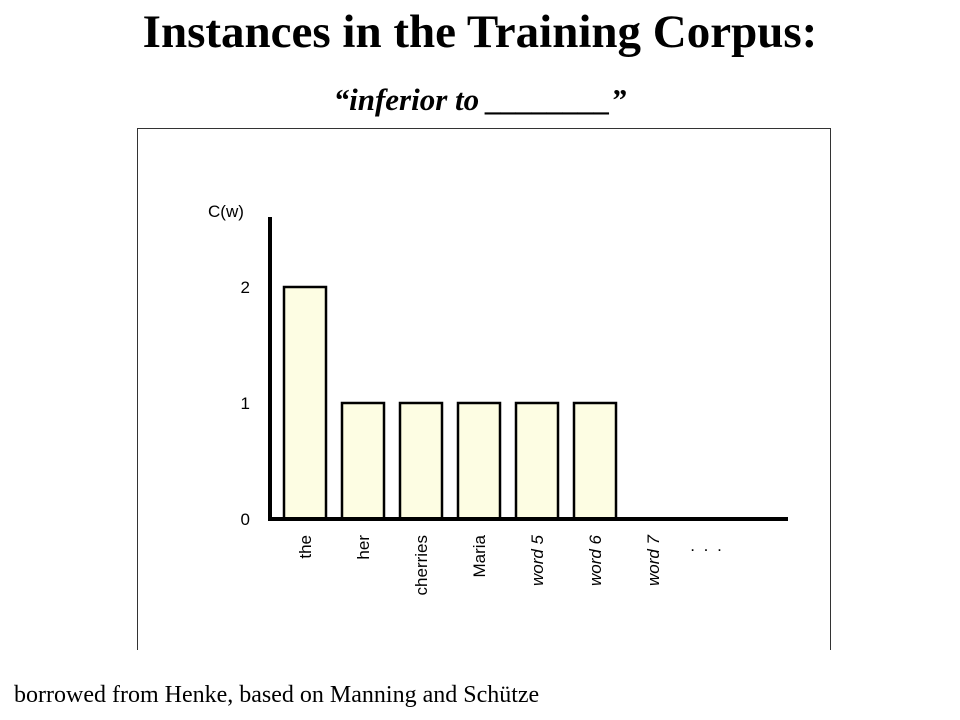 The width and height of the screenshot is (960, 720). I want to click on y-axis-label: C(w), so click(226, 211).